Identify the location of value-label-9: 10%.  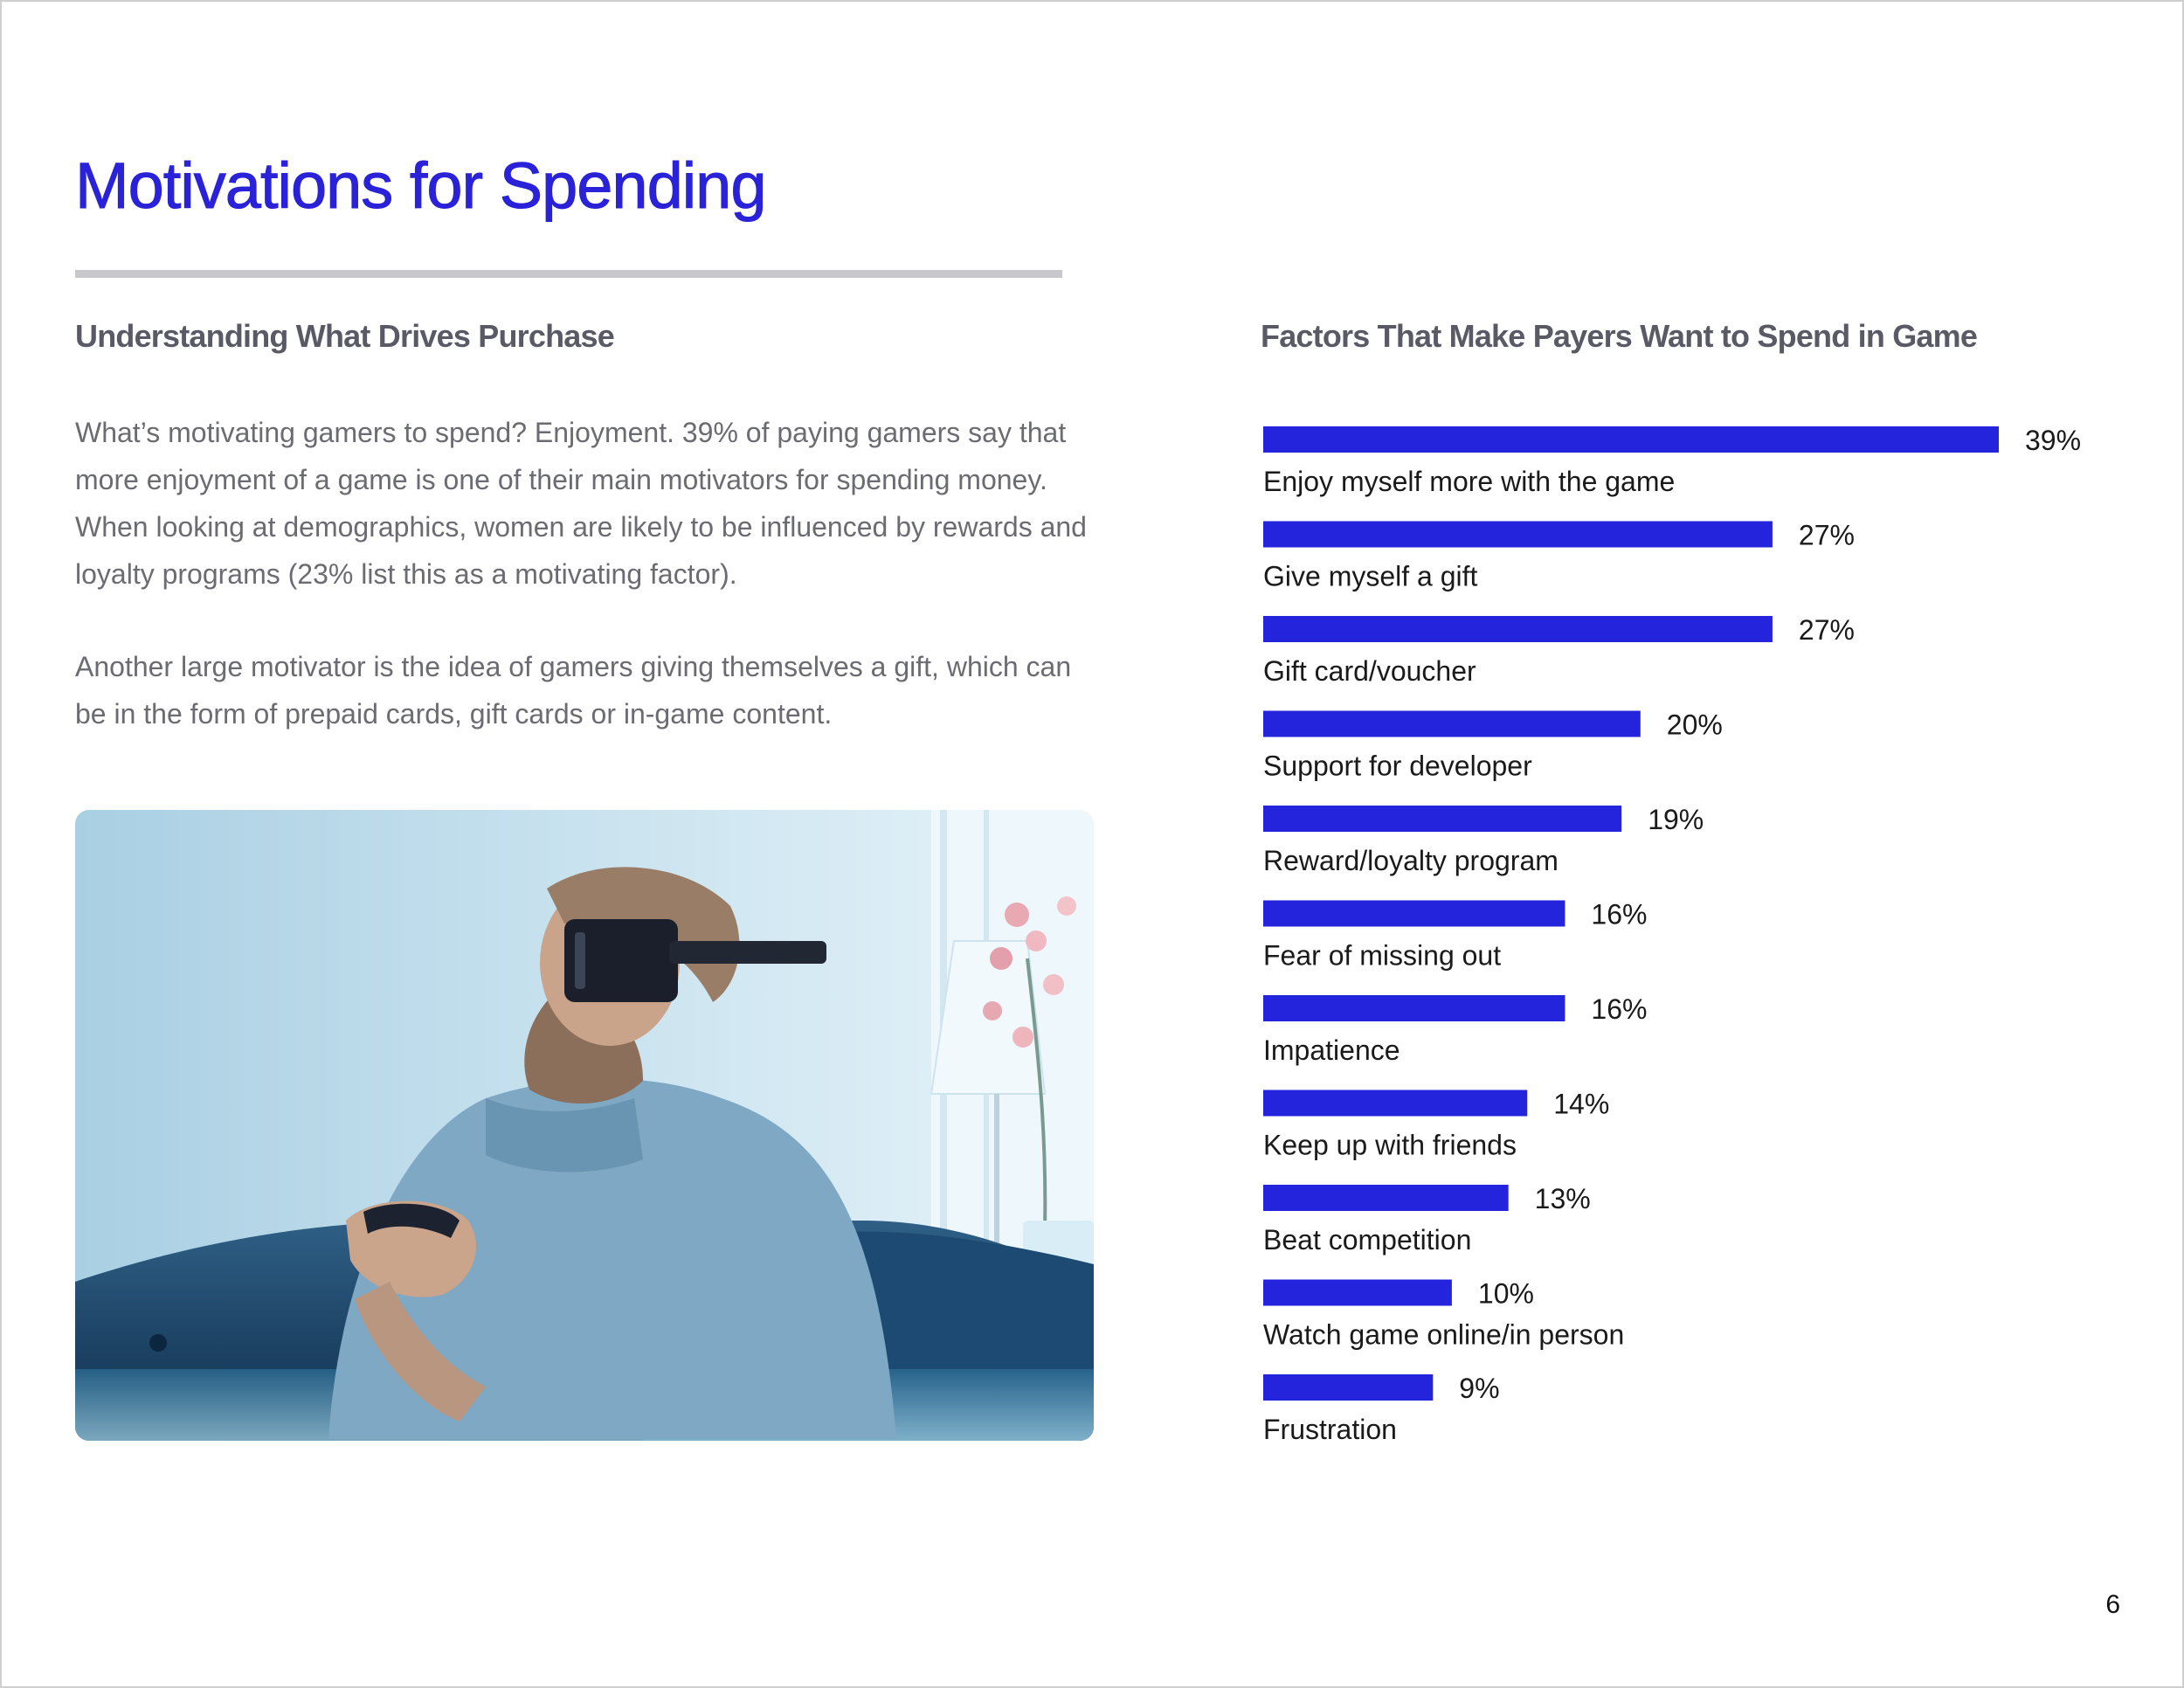
(1506, 1294).